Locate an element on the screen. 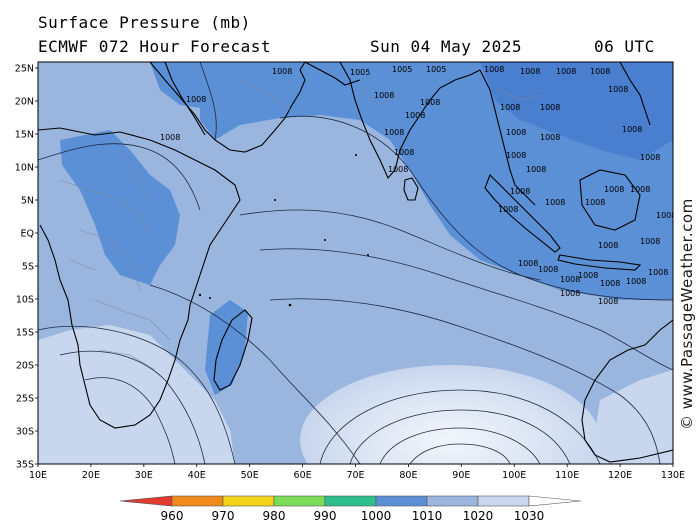 This screenshot has height=525, width=700. colorbar-tick-label: 1030 is located at coordinates (529, 516).